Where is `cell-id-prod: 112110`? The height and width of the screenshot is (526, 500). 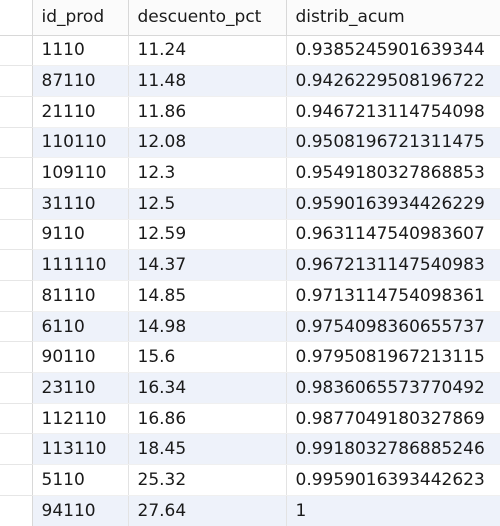 cell-id-prod: 112110 is located at coordinates (80, 419).